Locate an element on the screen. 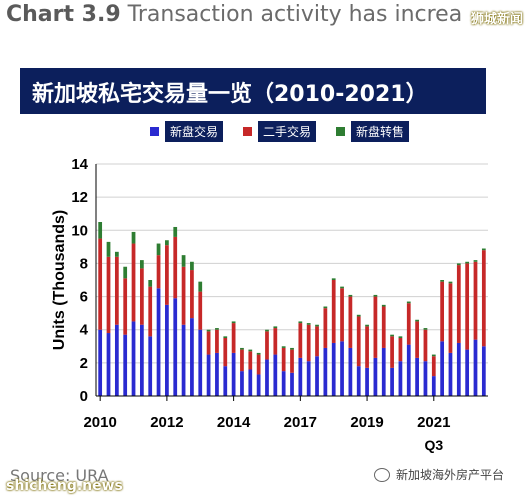 Image resolution: width=529 pixels, height=499 pixels. watermark-top: 狮城新闻 is located at coordinates (496, 19).